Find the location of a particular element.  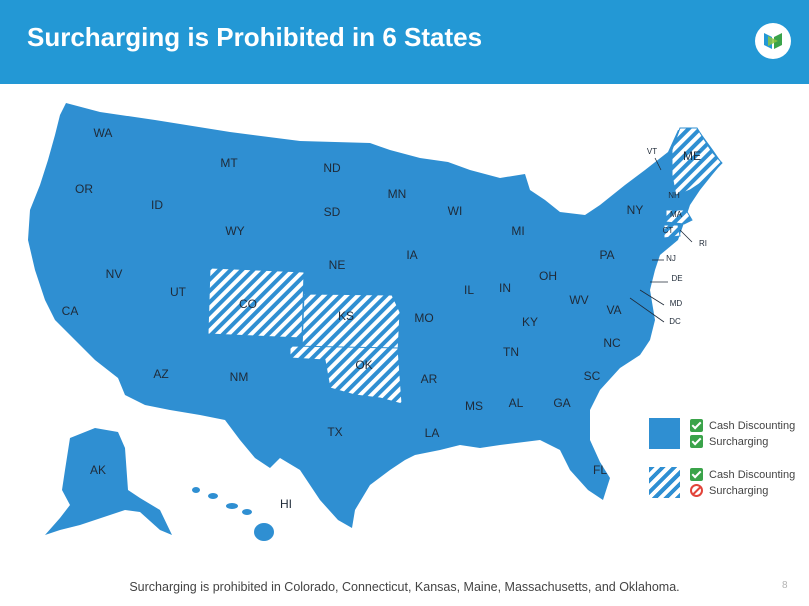

state-label-pa: PA is located at coordinates (606, 255).